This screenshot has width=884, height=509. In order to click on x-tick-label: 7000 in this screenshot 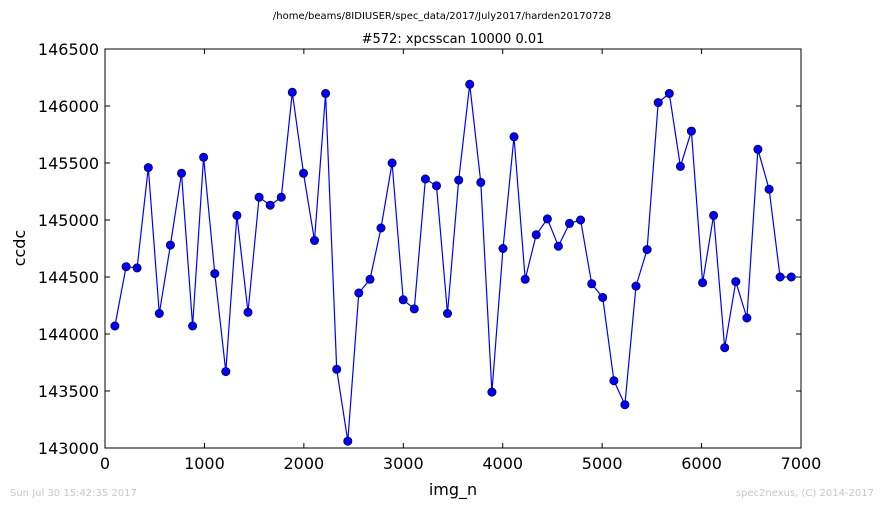, I will do `click(801, 463)`.